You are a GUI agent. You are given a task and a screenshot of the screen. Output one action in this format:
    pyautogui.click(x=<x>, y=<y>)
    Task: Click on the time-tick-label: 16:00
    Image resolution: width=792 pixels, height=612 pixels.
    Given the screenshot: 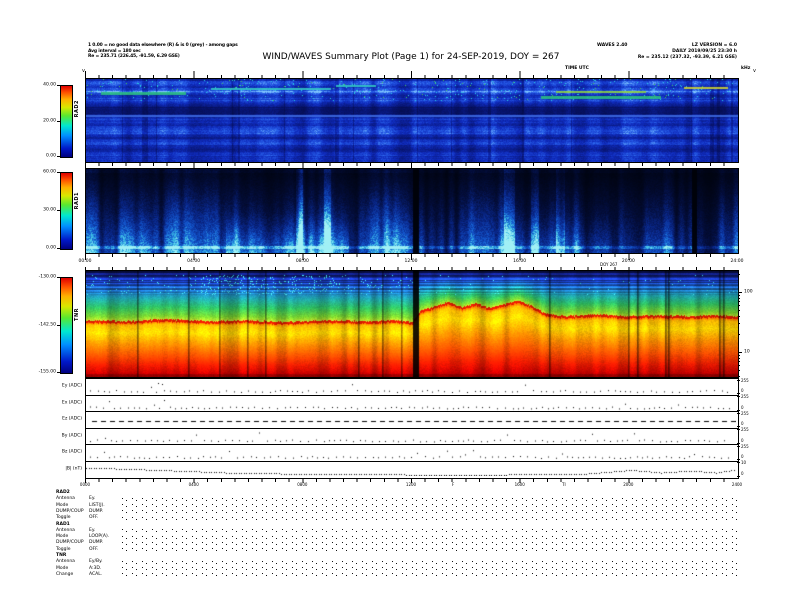 What is the action you would take?
    pyautogui.click(x=520, y=261)
    